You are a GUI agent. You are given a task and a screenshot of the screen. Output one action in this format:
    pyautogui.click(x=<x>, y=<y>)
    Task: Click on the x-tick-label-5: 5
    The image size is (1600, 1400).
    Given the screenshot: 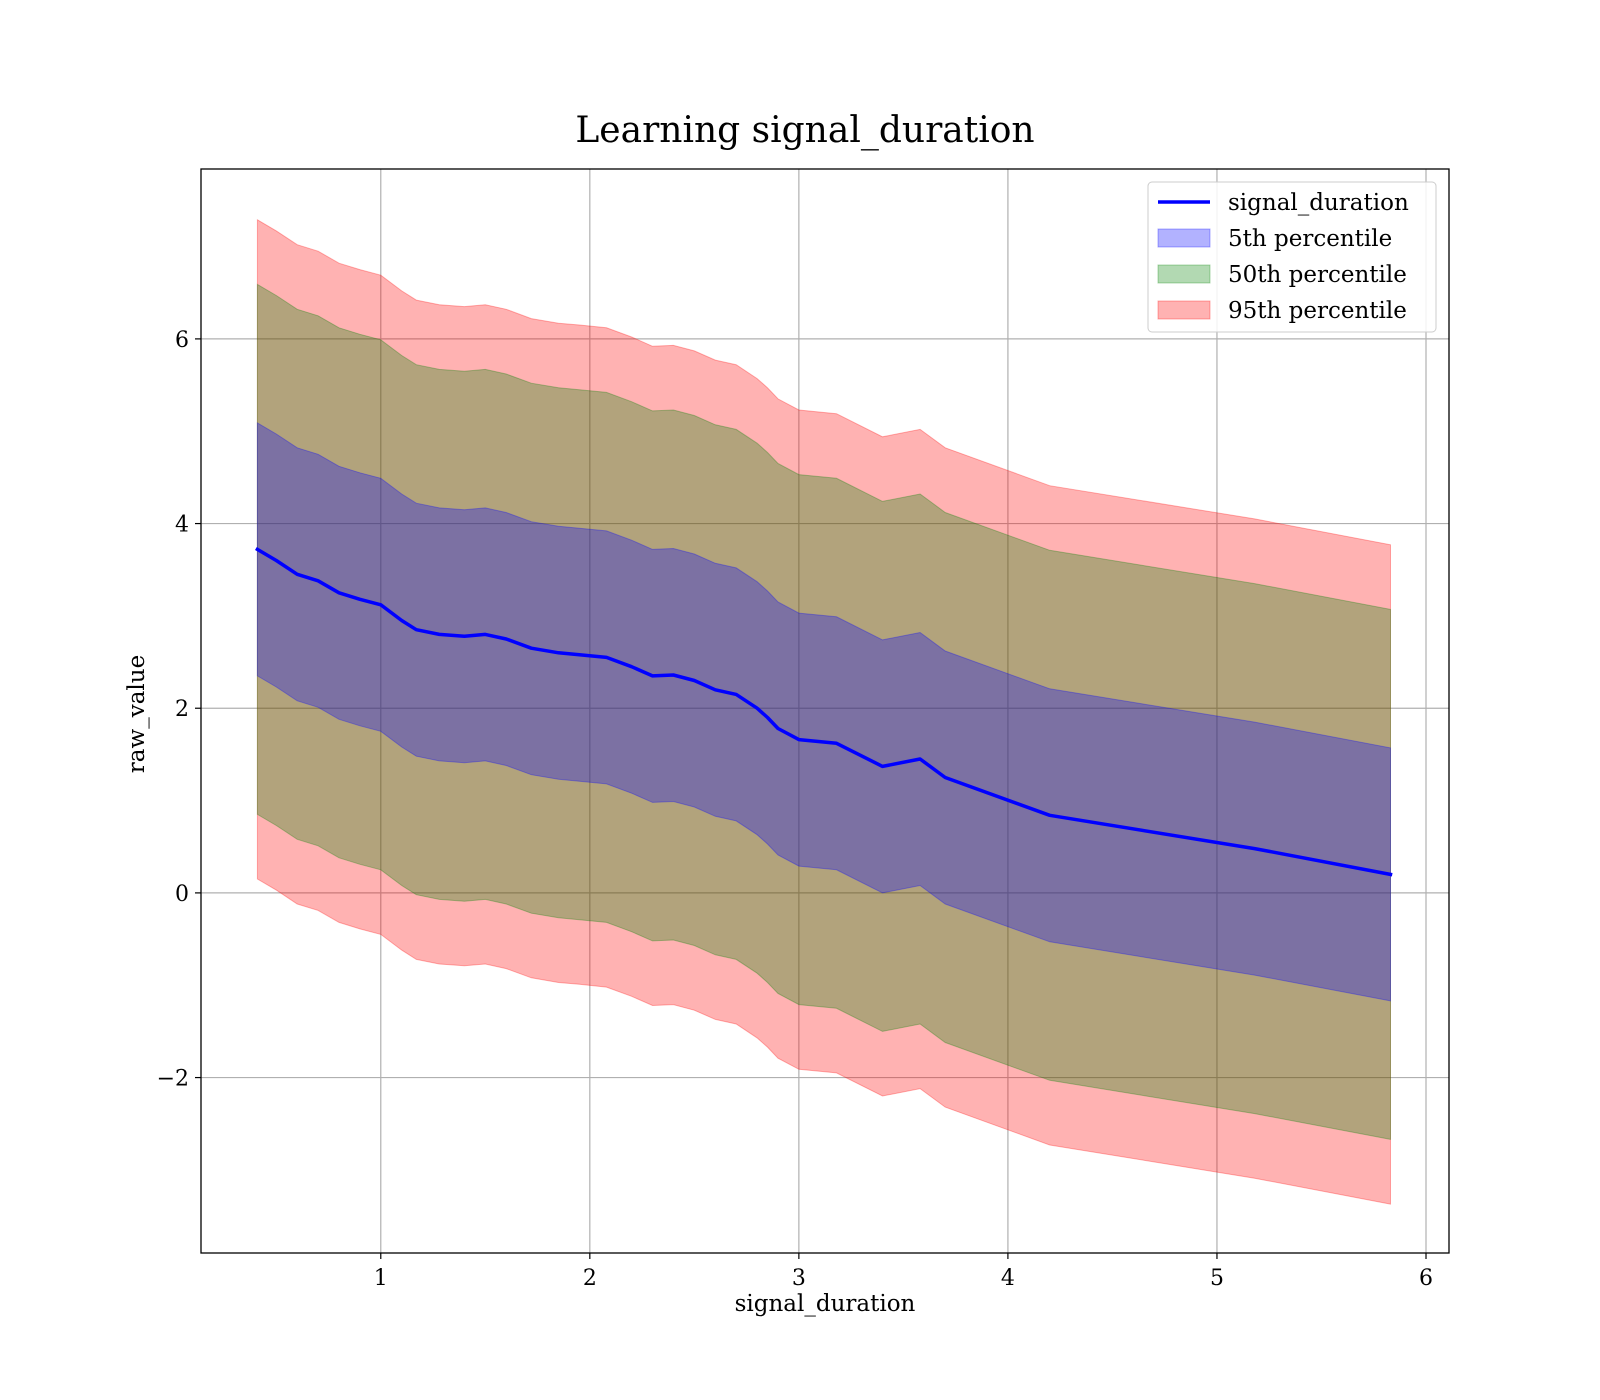 What is the action you would take?
    pyautogui.click(x=1217, y=1278)
    